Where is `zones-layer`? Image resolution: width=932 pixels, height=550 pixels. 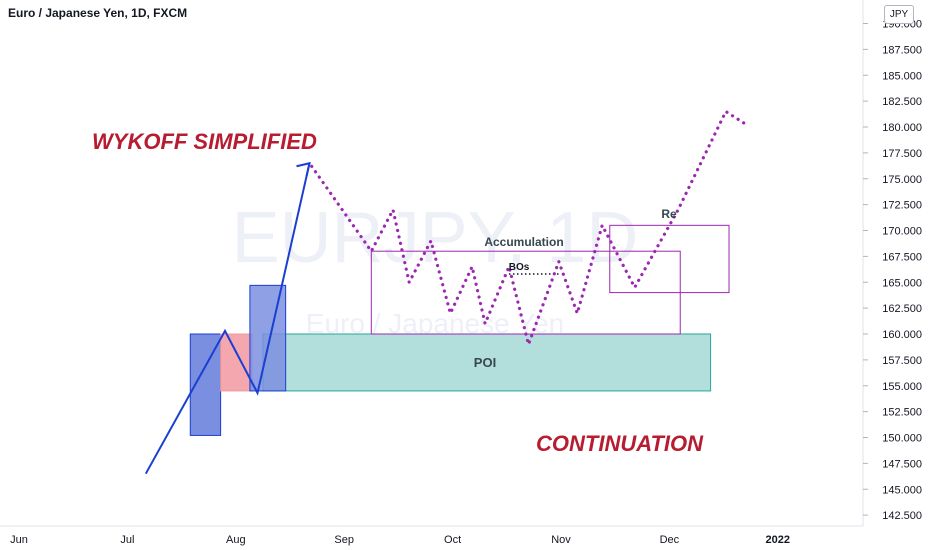 zones-layer is located at coordinates (487, 362).